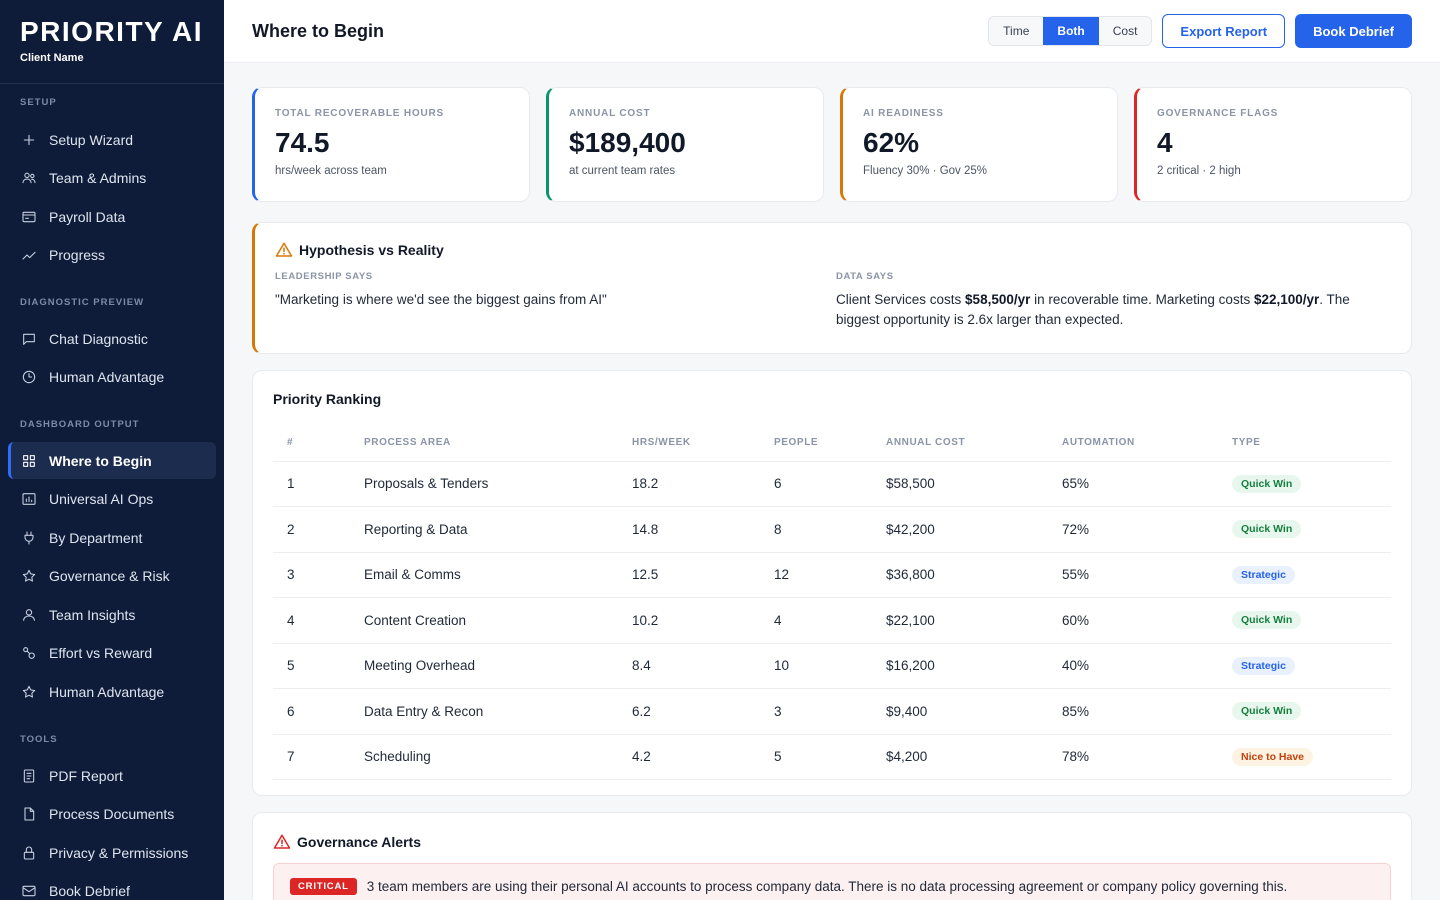  Describe the element at coordinates (1273, 144) in the screenshot. I see `kpi-card-governance-flags: GOVERNANCE FLAGS 4 2 critical · 2 high` at that location.